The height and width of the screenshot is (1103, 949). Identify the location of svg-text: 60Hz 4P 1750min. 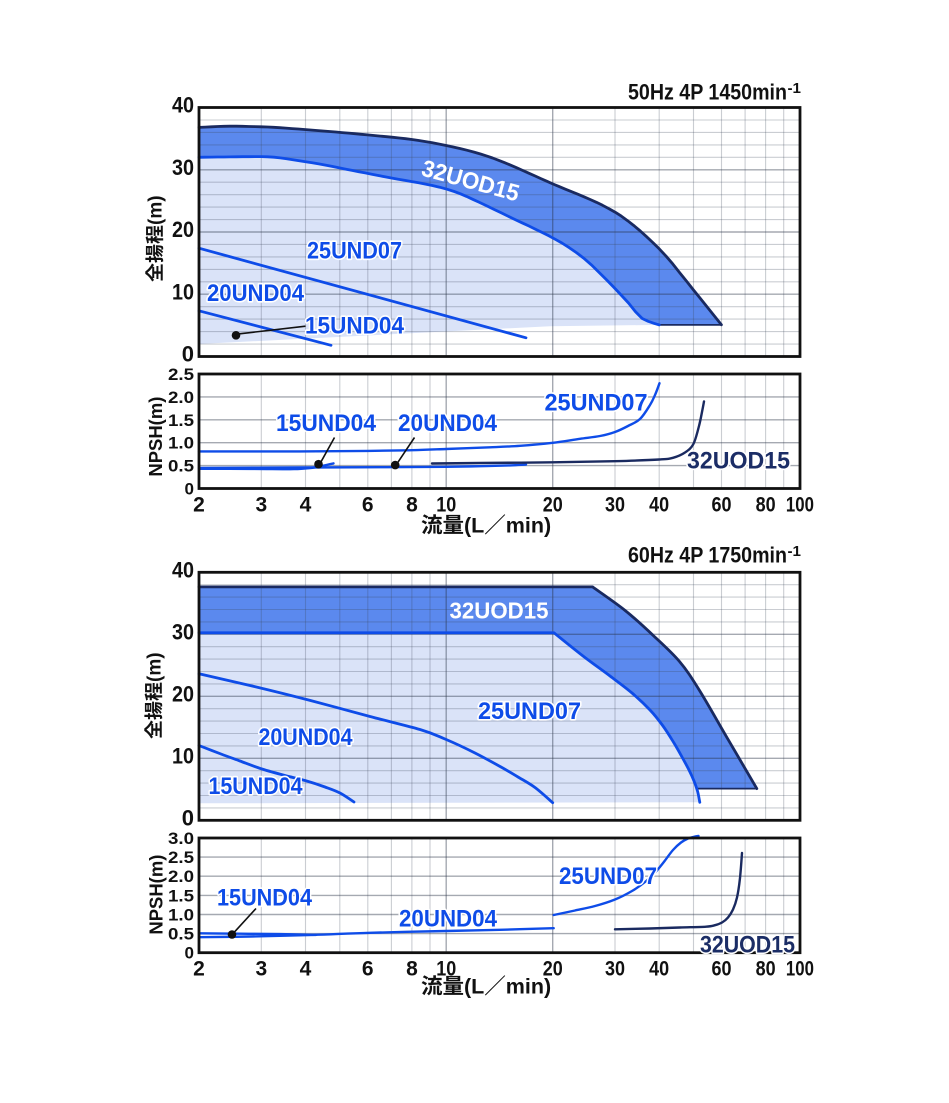
(707, 555).